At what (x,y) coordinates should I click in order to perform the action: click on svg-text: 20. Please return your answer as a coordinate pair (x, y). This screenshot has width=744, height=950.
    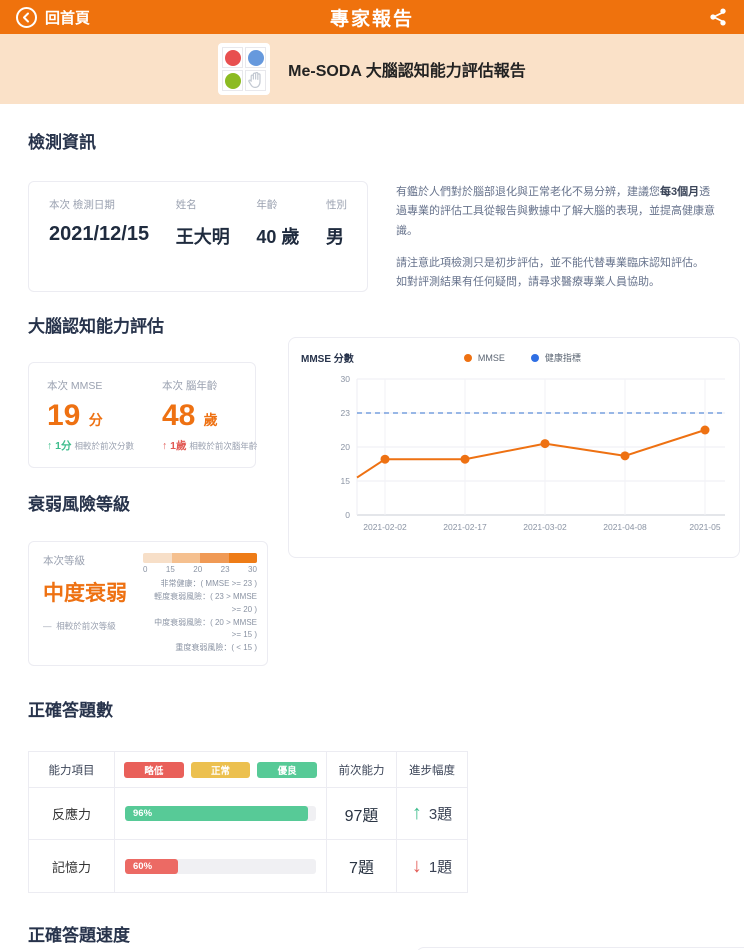
    Looking at the image, I should click on (346, 447).